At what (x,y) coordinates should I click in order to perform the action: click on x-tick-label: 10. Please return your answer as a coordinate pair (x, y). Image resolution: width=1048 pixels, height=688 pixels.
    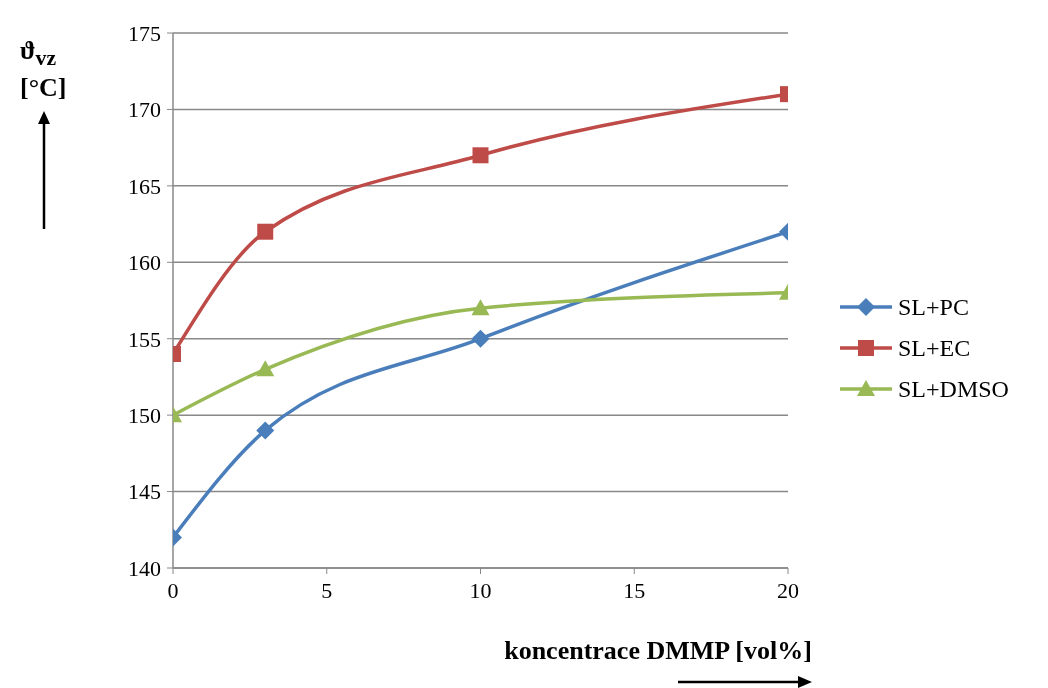
    Looking at the image, I should click on (480, 590).